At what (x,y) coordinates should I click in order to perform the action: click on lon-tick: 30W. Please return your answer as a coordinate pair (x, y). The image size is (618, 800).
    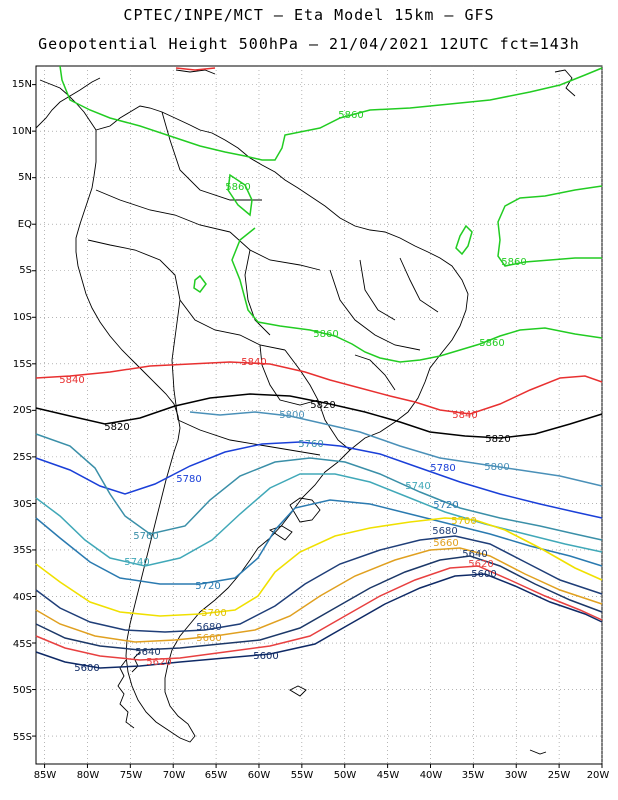
    Looking at the image, I should click on (516, 775).